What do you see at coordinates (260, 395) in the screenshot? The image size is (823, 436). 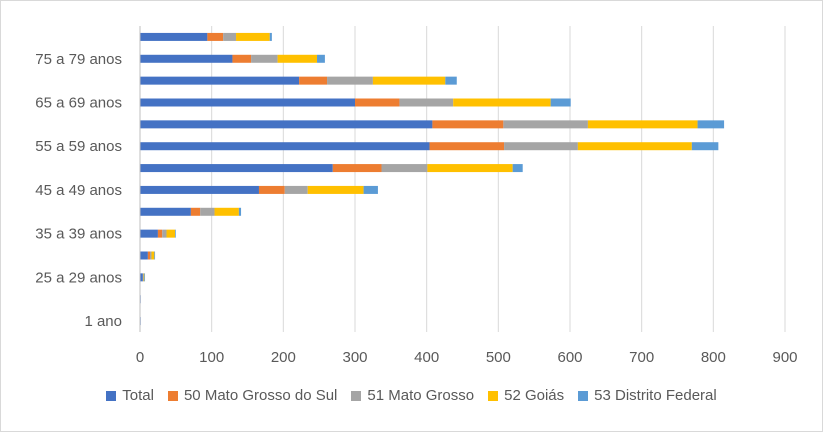 I see `legend-label: 50 Mato Grosso do Sul` at bounding box center [260, 395].